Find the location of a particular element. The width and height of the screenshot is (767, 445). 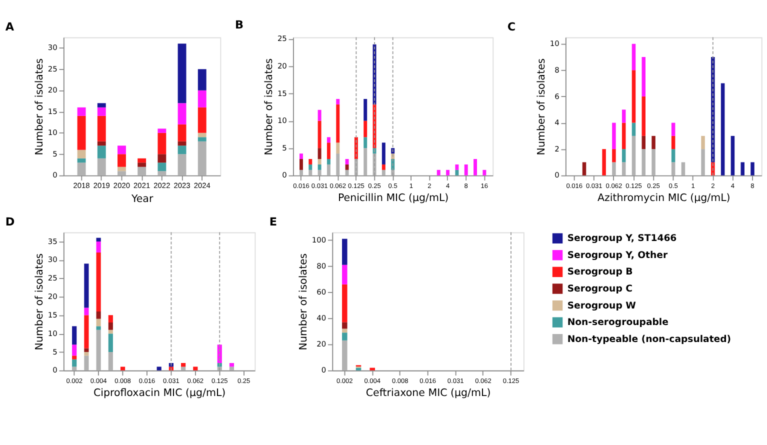

legend-label: Serogroup W is located at coordinates (601, 306).